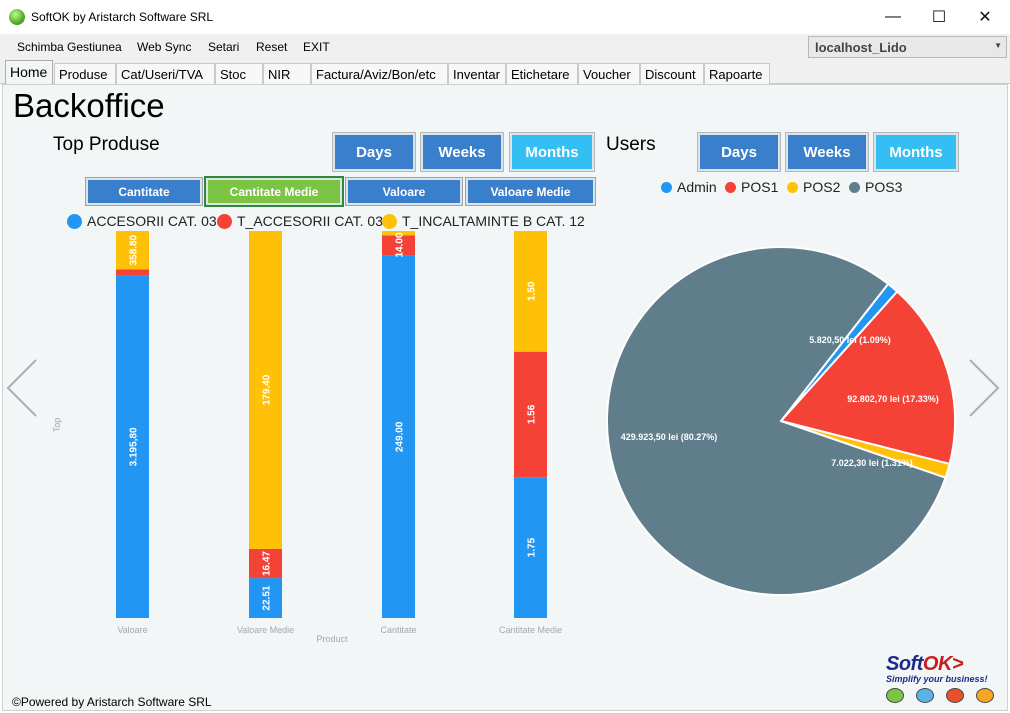  I want to click on pie-legend-item: Admin, so click(689, 187).